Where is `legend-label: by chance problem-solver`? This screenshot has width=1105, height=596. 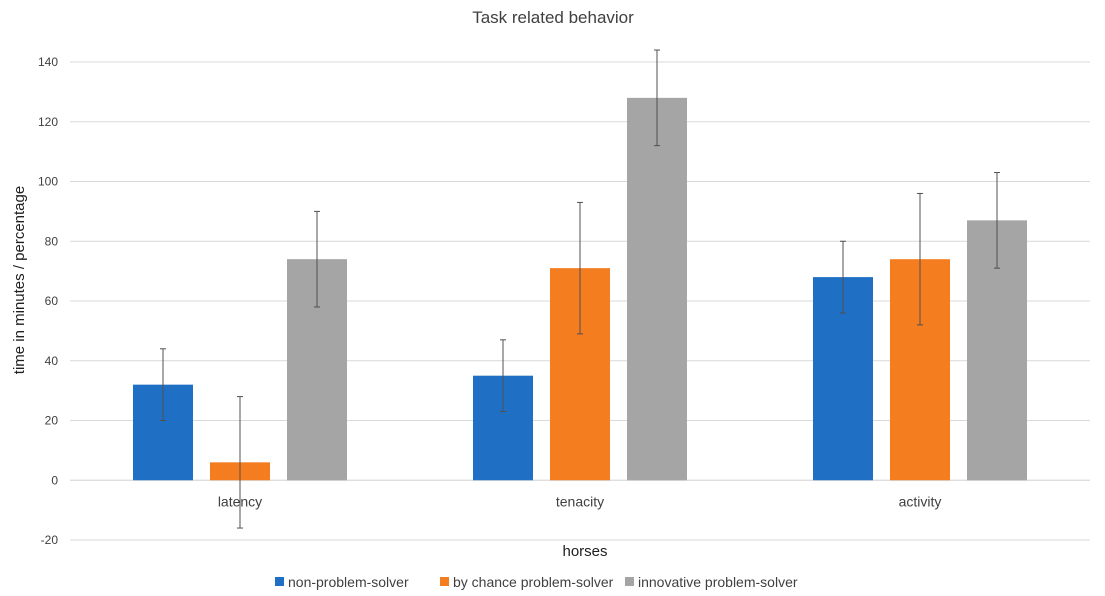 legend-label: by chance problem-solver is located at coordinates (533, 582).